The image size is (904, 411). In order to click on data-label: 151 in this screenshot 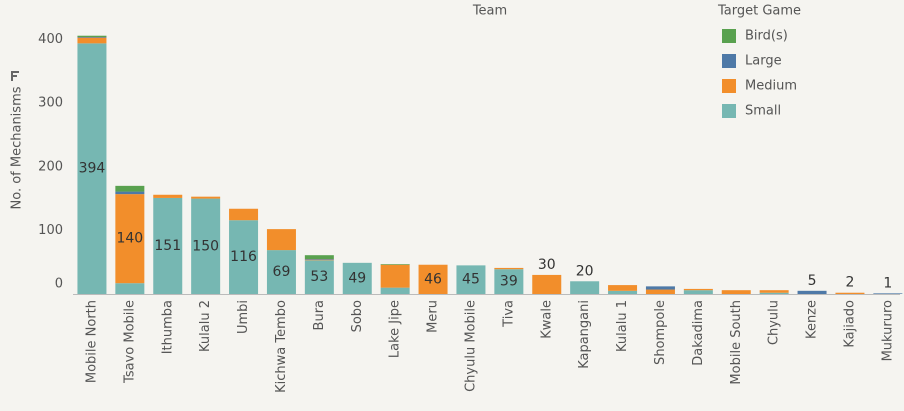, I will do `click(167, 246)`.